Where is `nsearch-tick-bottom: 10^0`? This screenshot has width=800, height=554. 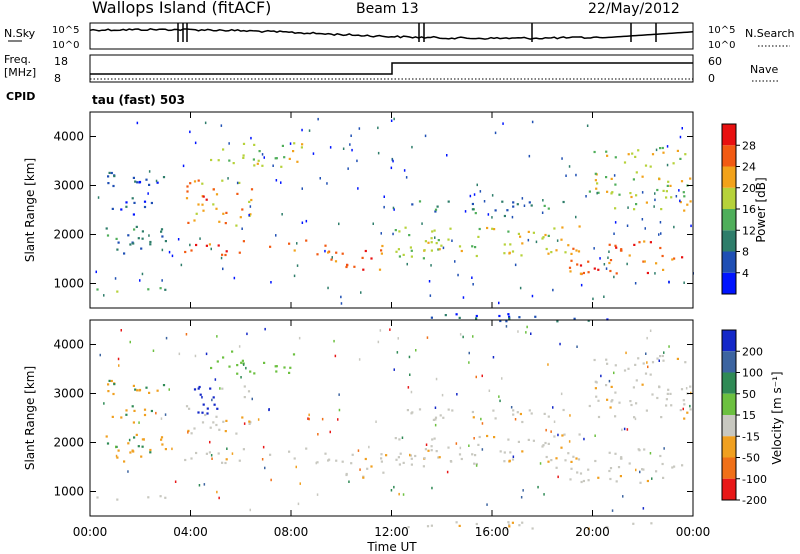
nsearch-tick-bottom: 10^0 is located at coordinates (721, 45).